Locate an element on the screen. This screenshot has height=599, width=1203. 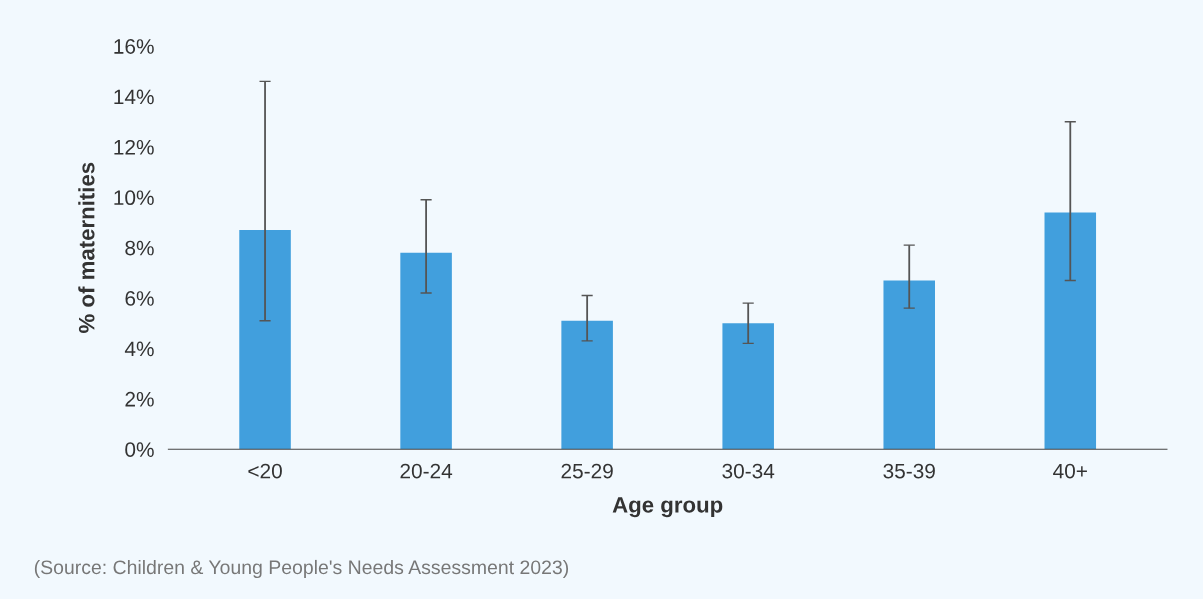
y-tick-label: 16% is located at coordinates (134, 46).